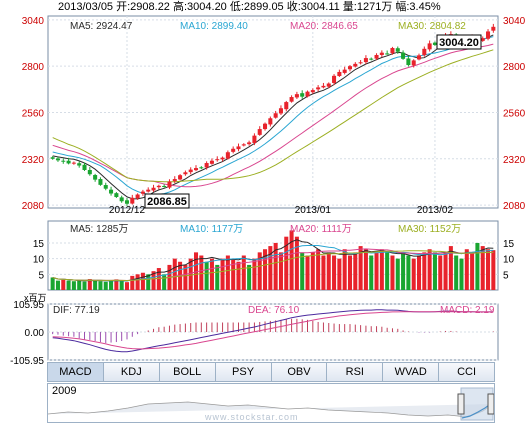 Image resolution: width=529 pixels, height=427 pixels. Describe the element at coordinates (33, 160) in the screenshot. I see `price-tick-label-left: 2320` at that location.